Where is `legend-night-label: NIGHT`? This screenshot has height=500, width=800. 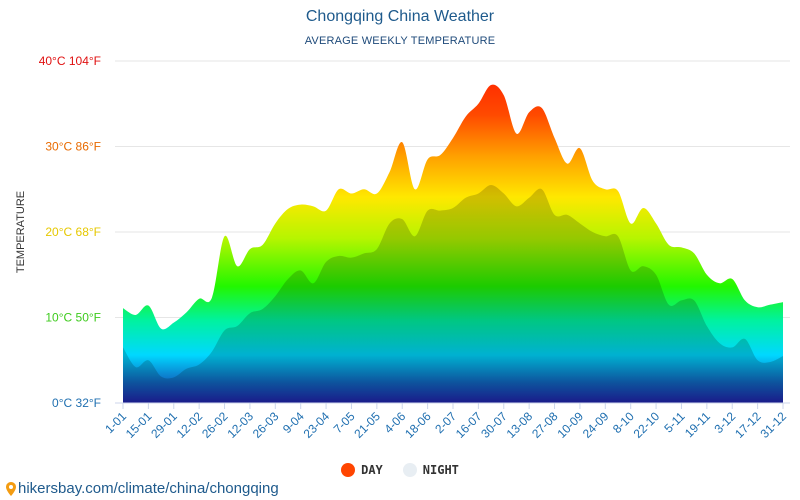
legend-night-label: NIGHT is located at coordinates (440, 470).